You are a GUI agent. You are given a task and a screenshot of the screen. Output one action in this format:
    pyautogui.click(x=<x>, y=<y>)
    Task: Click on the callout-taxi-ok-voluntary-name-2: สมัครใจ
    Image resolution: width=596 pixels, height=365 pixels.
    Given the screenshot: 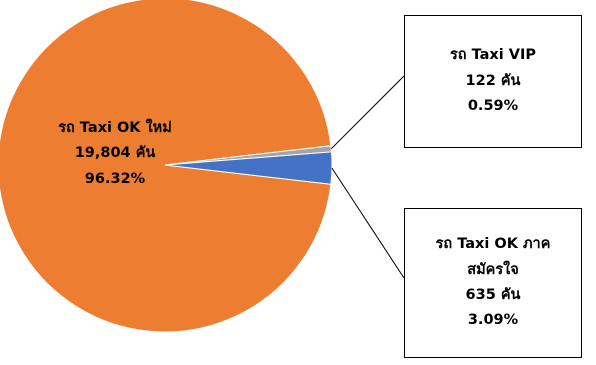 What is the action you would take?
    pyautogui.click(x=493, y=269)
    